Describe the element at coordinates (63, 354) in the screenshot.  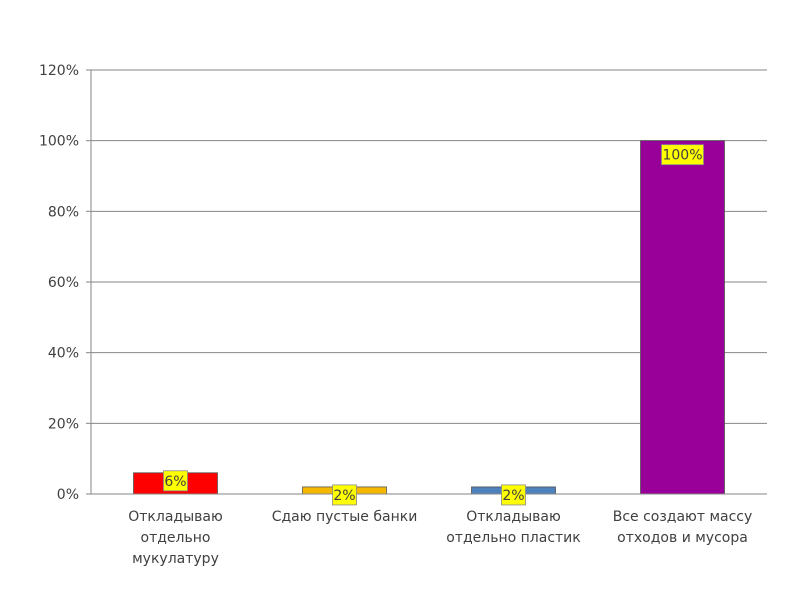
I see `y-tick-label: 40%` at that location.